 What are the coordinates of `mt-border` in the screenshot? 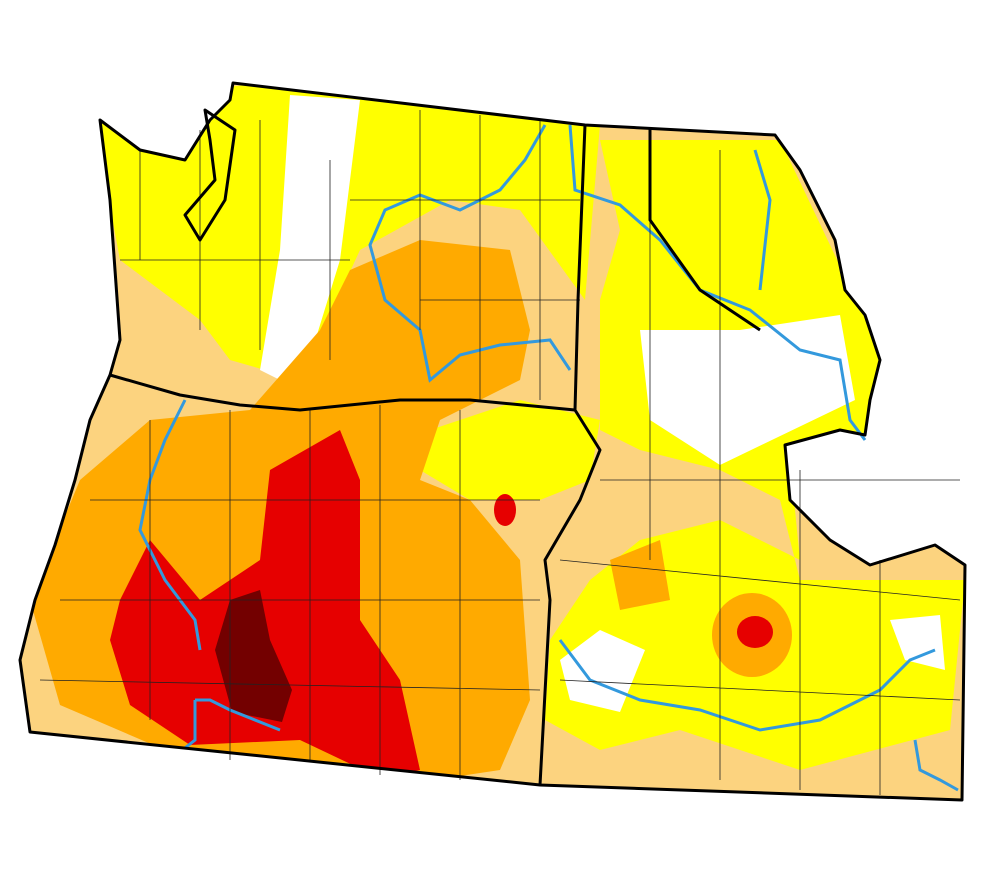 It's located at (704, 230).